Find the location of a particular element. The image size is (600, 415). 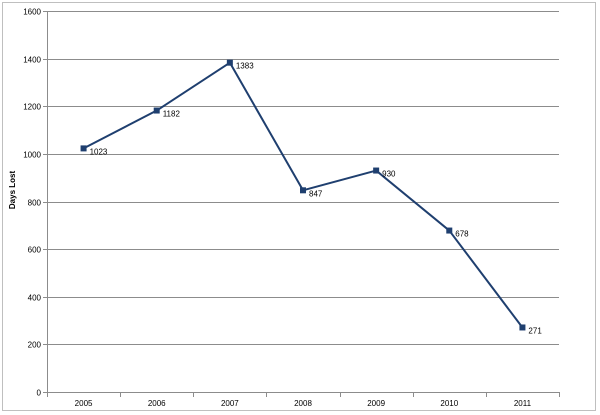

y-axis-title: Days Lost is located at coordinates (12, 190).